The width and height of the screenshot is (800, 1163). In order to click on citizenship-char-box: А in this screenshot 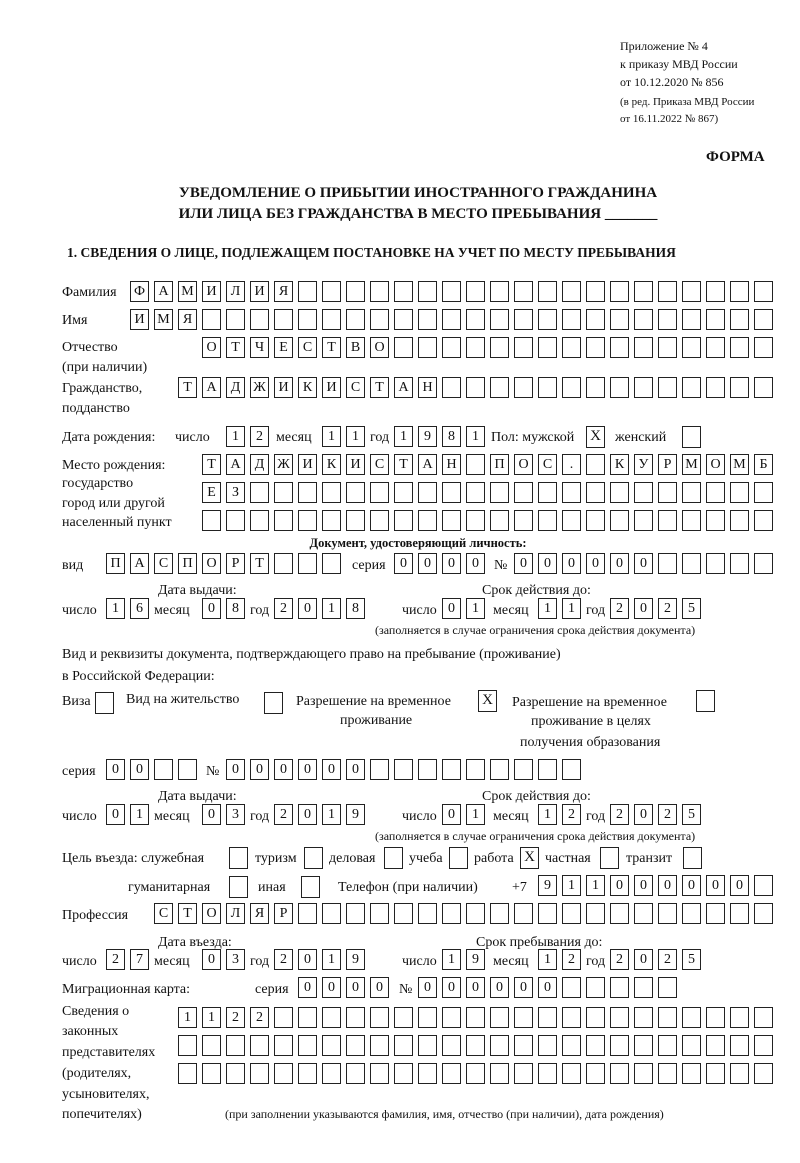, I will do `click(403, 387)`.